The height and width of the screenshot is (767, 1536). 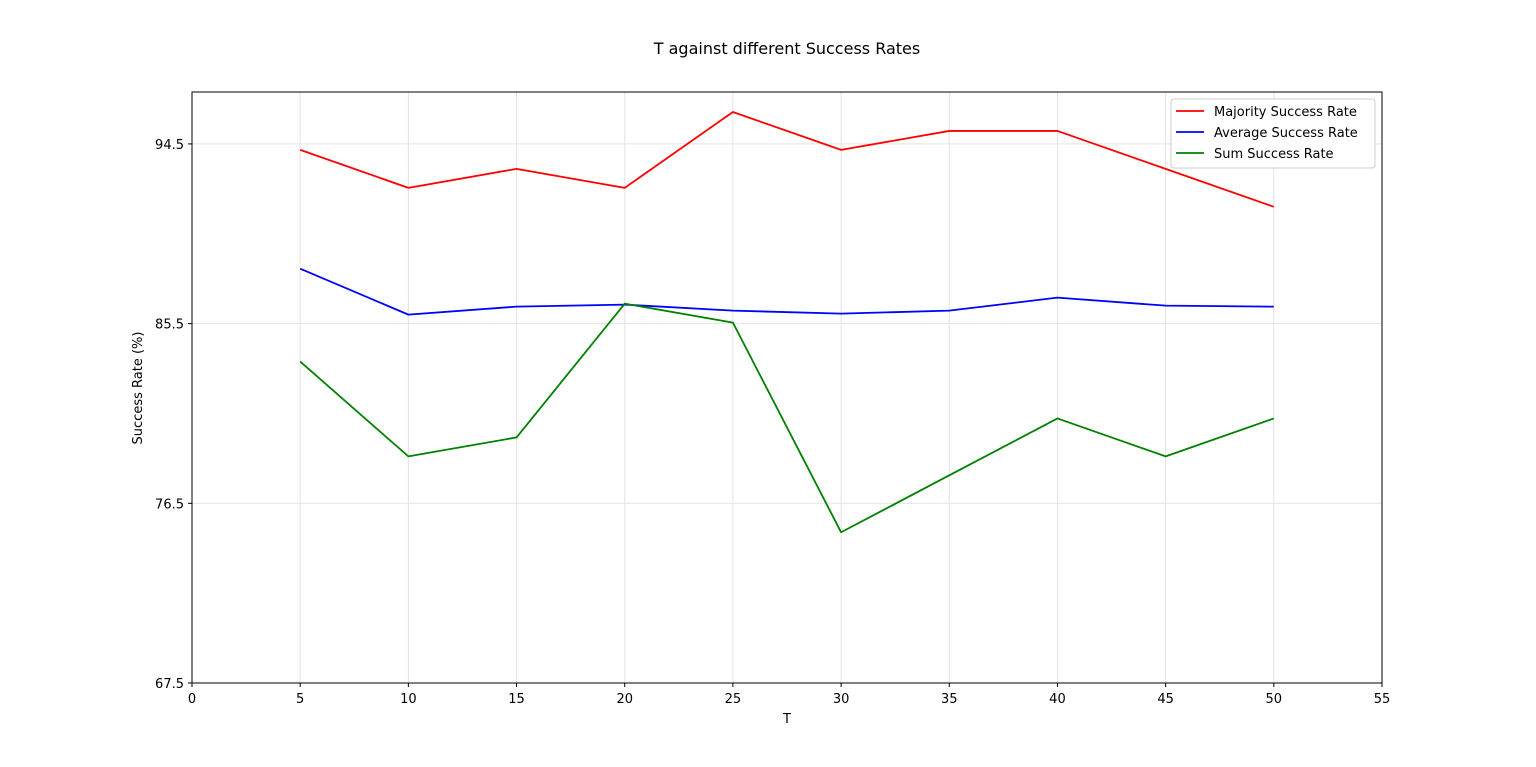 What do you see at coordinates (138, 388) in the screenshot?
I see `y-axis-label: Success Rate (%)` at bounding box center [138, 388].